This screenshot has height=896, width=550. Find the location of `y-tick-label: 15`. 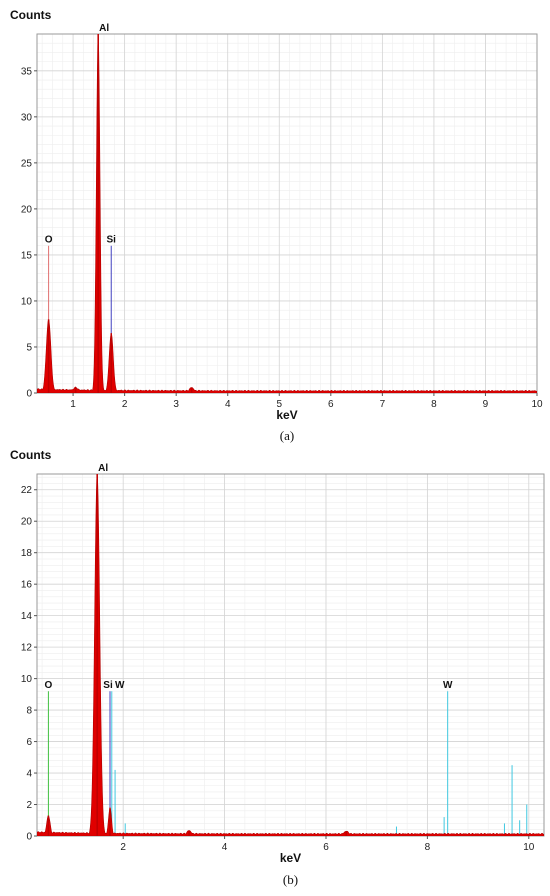

y-tick-label: 15 is located at coordinates (27, 255).